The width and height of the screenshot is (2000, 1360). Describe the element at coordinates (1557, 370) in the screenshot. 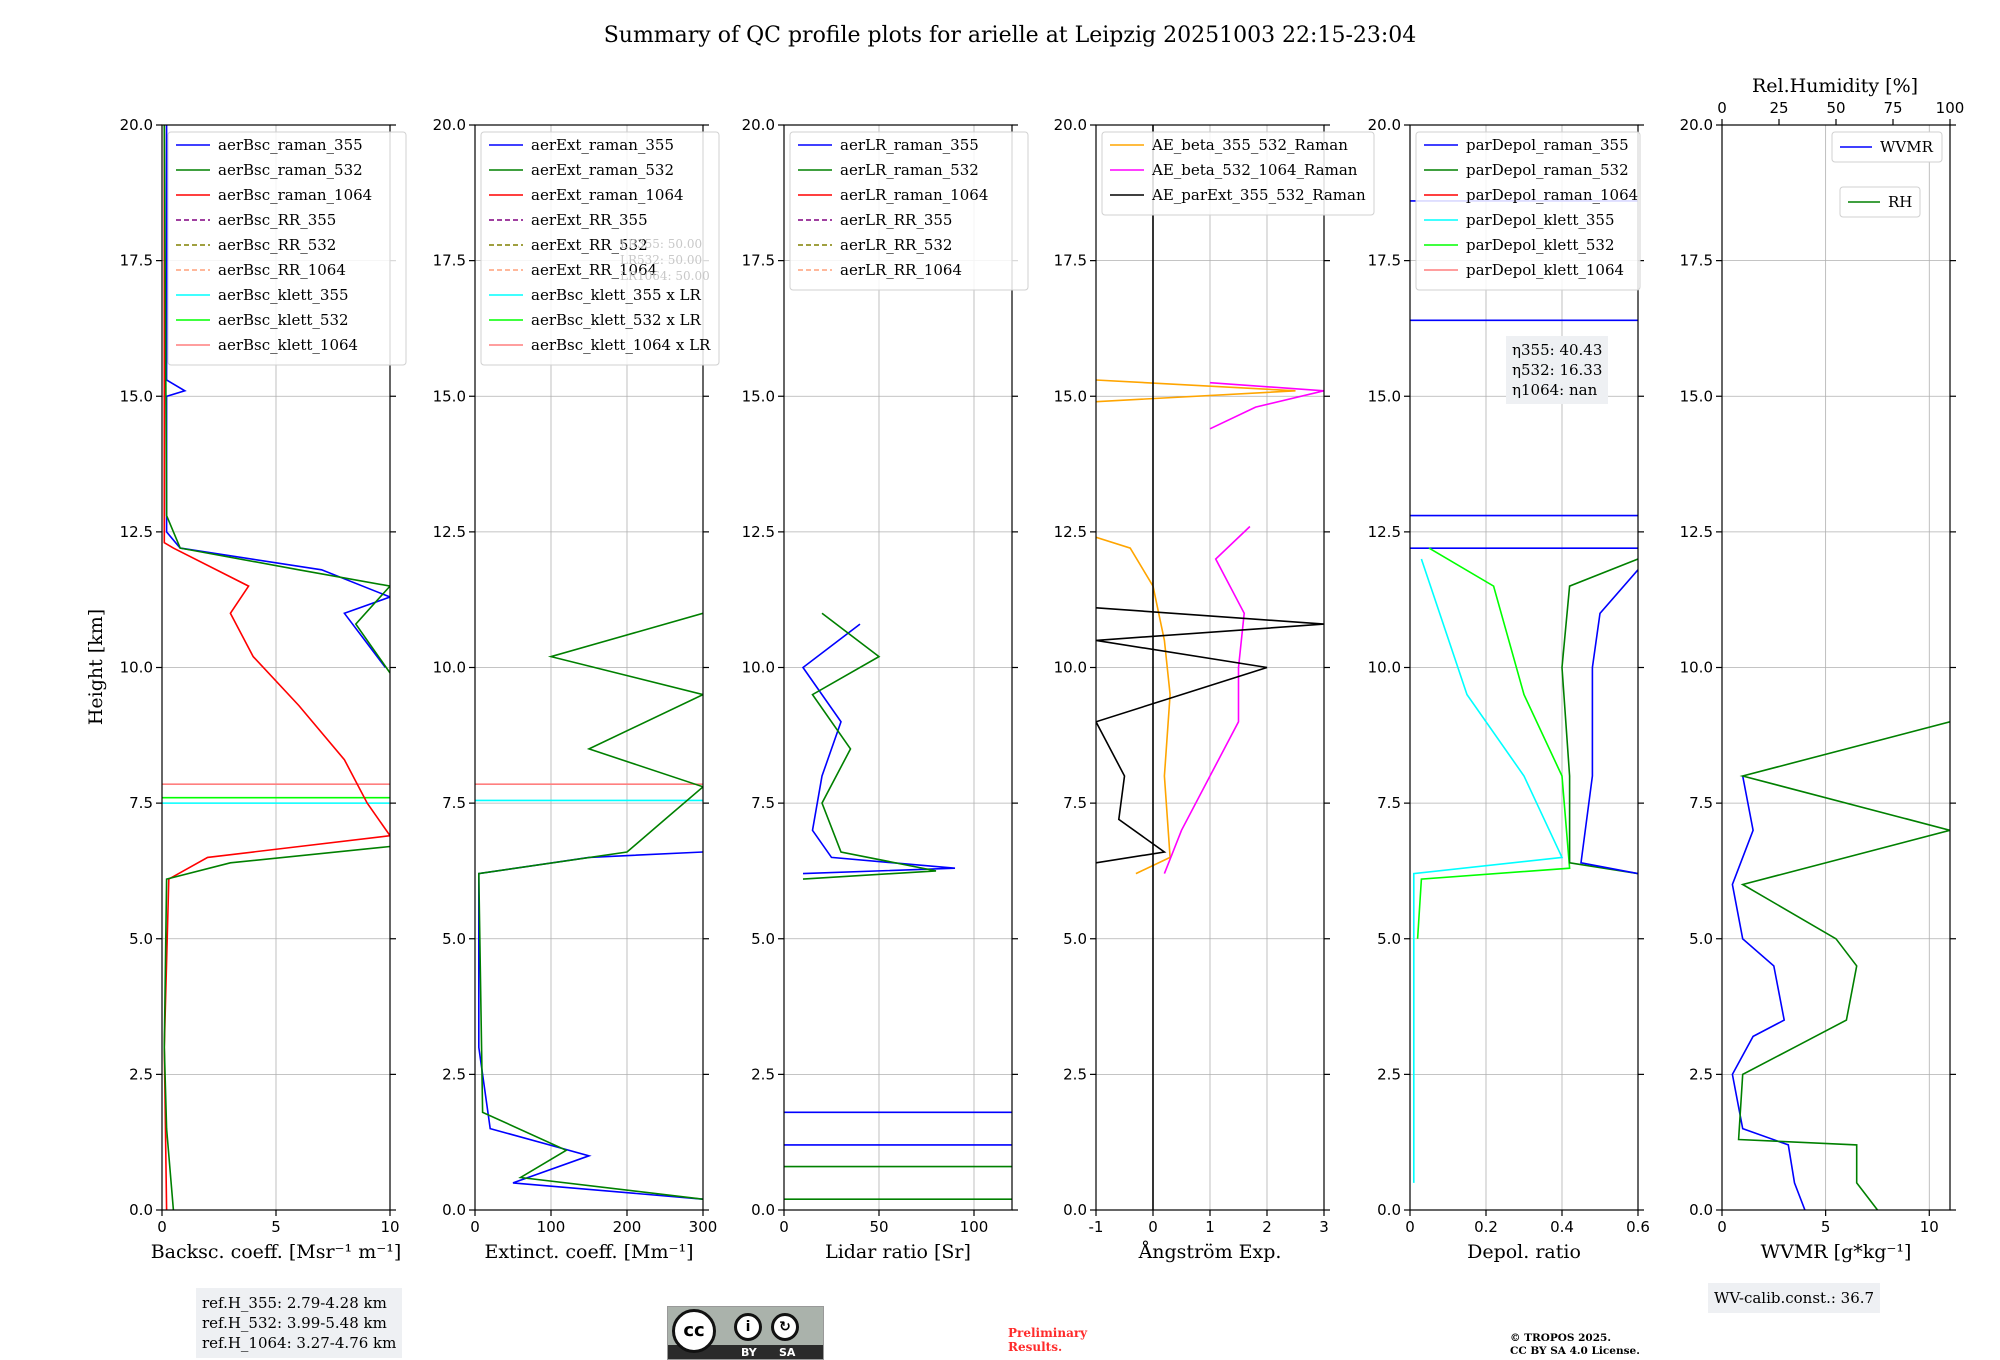

I see `eta-box: η355: 40.43 η532: 16.33 η1064: nan` at that location.